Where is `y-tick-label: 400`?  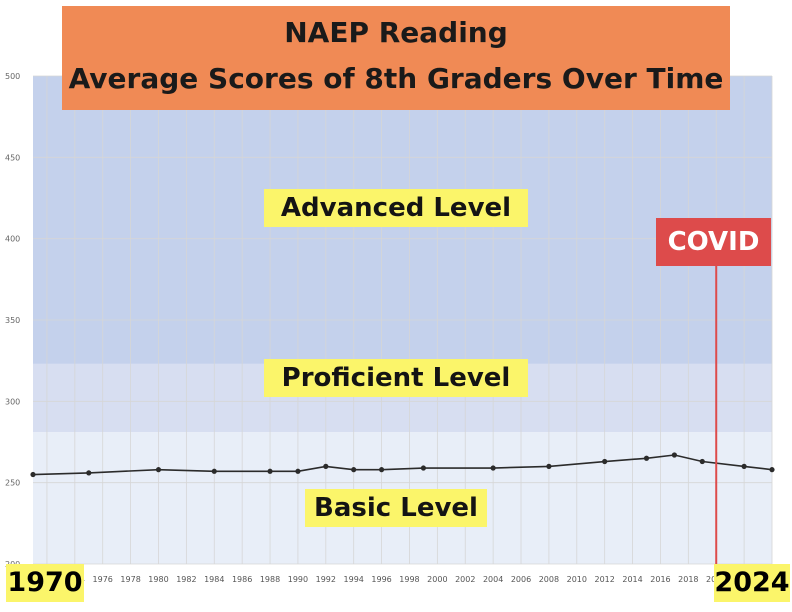 y-tick-label: 400 is located at coordinates (12, 239).